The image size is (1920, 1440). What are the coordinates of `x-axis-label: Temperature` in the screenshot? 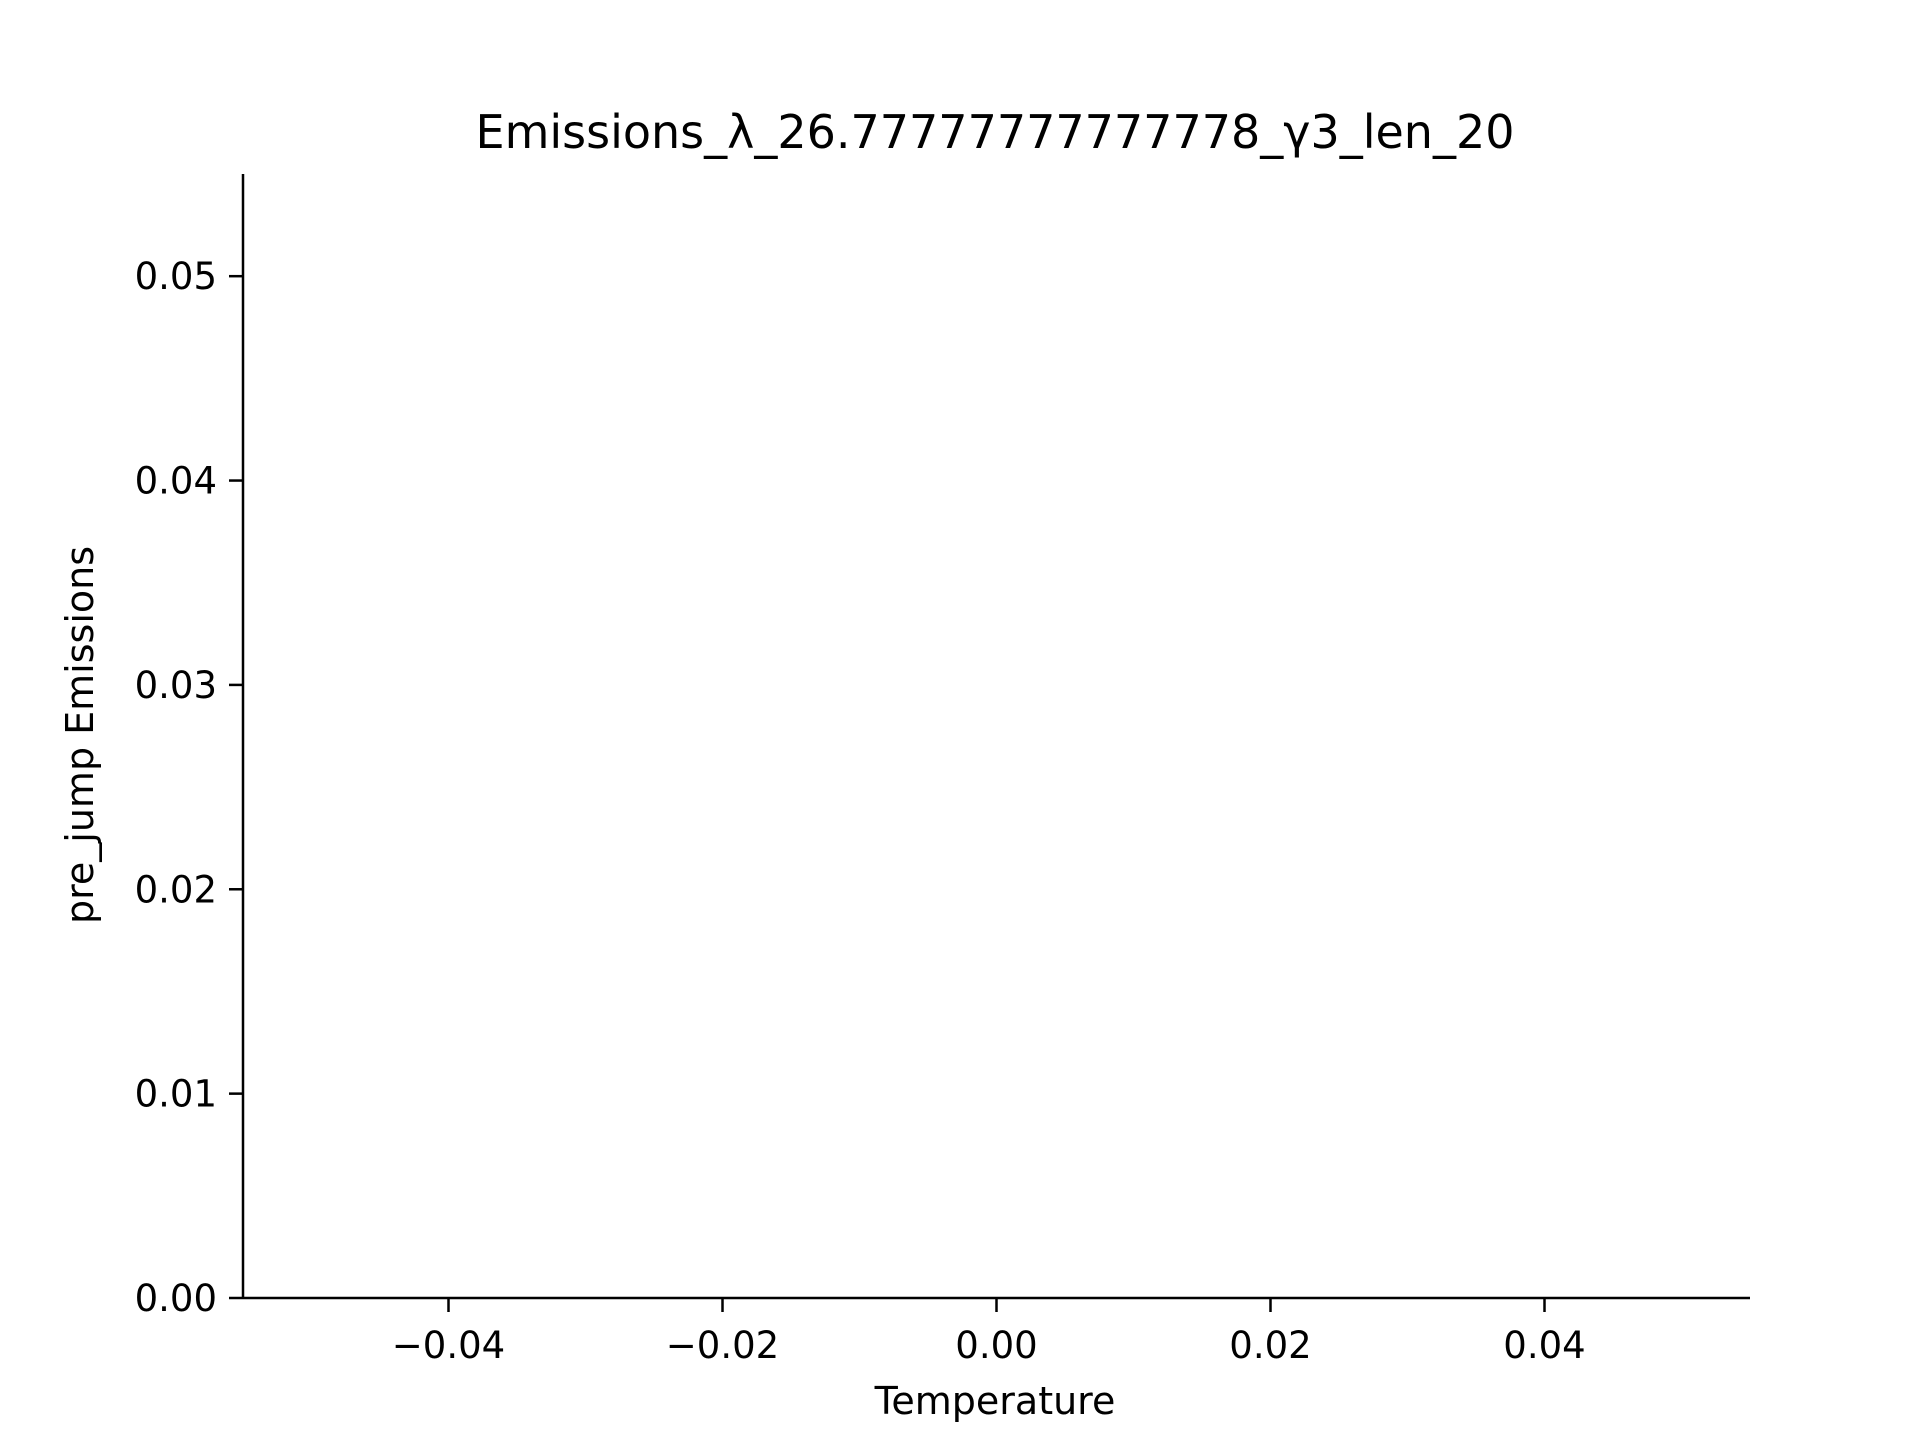 It's located at (995, 1401).